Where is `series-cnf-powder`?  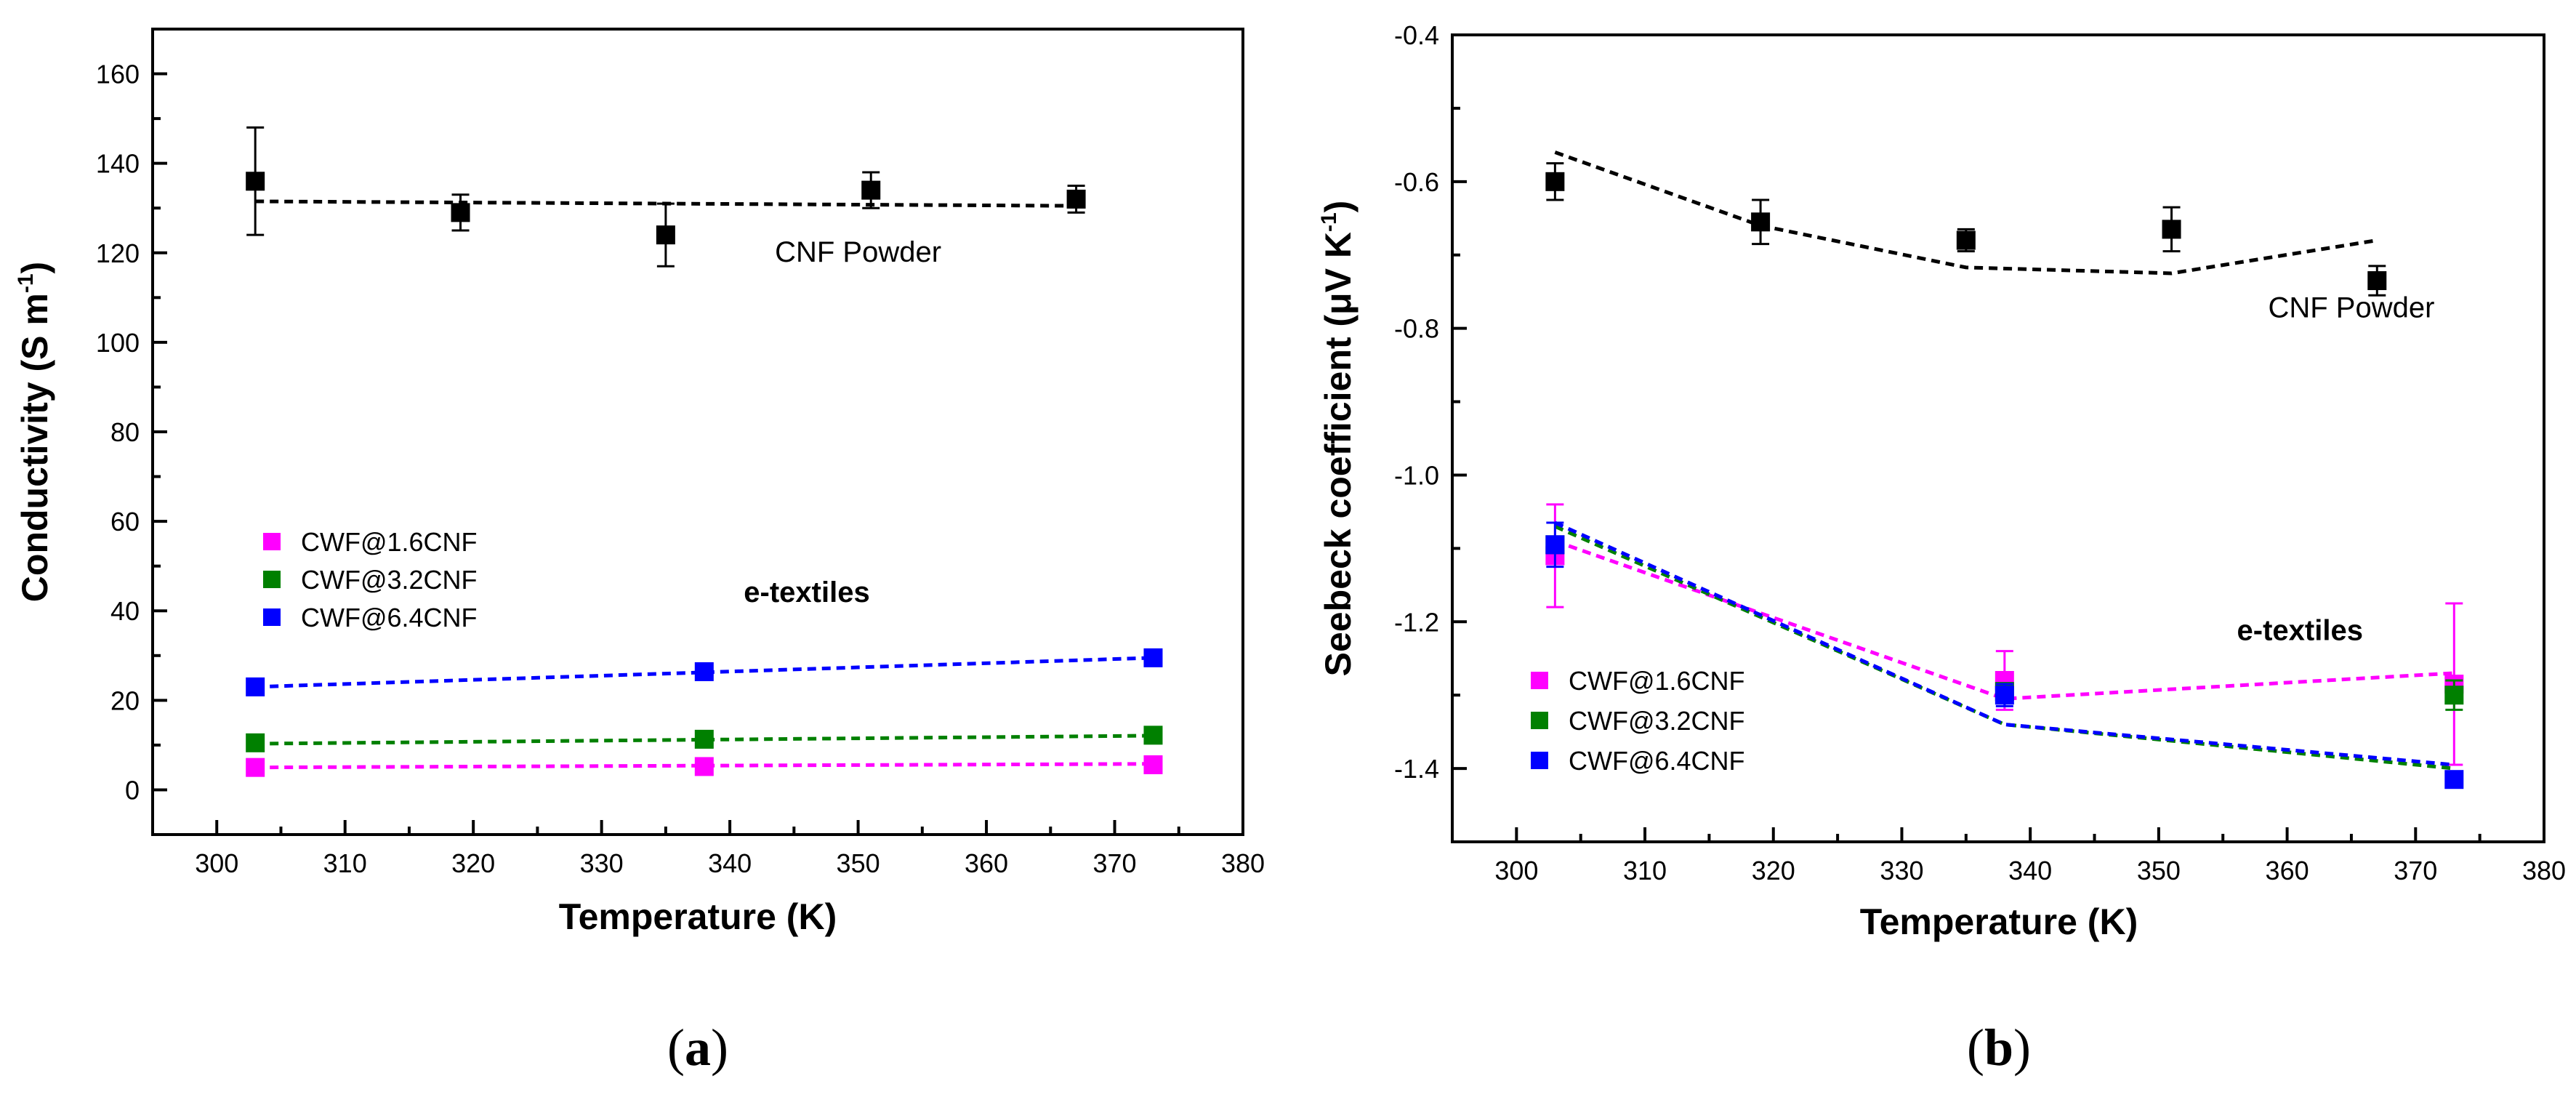 series-cnf-powder is located at coordinates (1966, 223).